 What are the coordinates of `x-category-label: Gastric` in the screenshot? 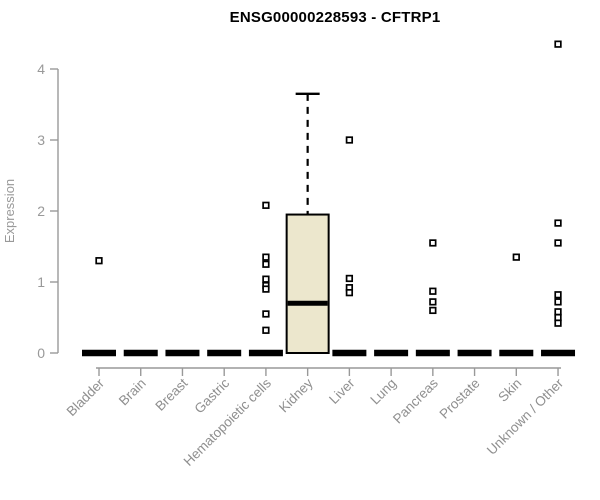 It's located at (211, 395).